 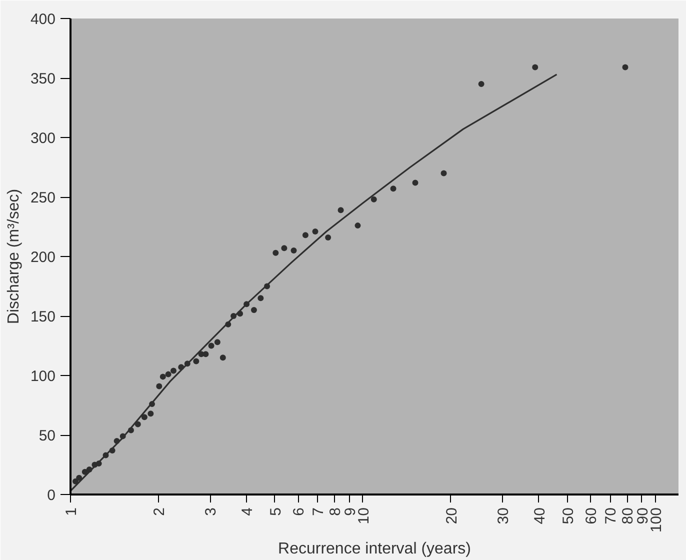 I want to click on x-tick-label: 3, so click(x=211, y=512).